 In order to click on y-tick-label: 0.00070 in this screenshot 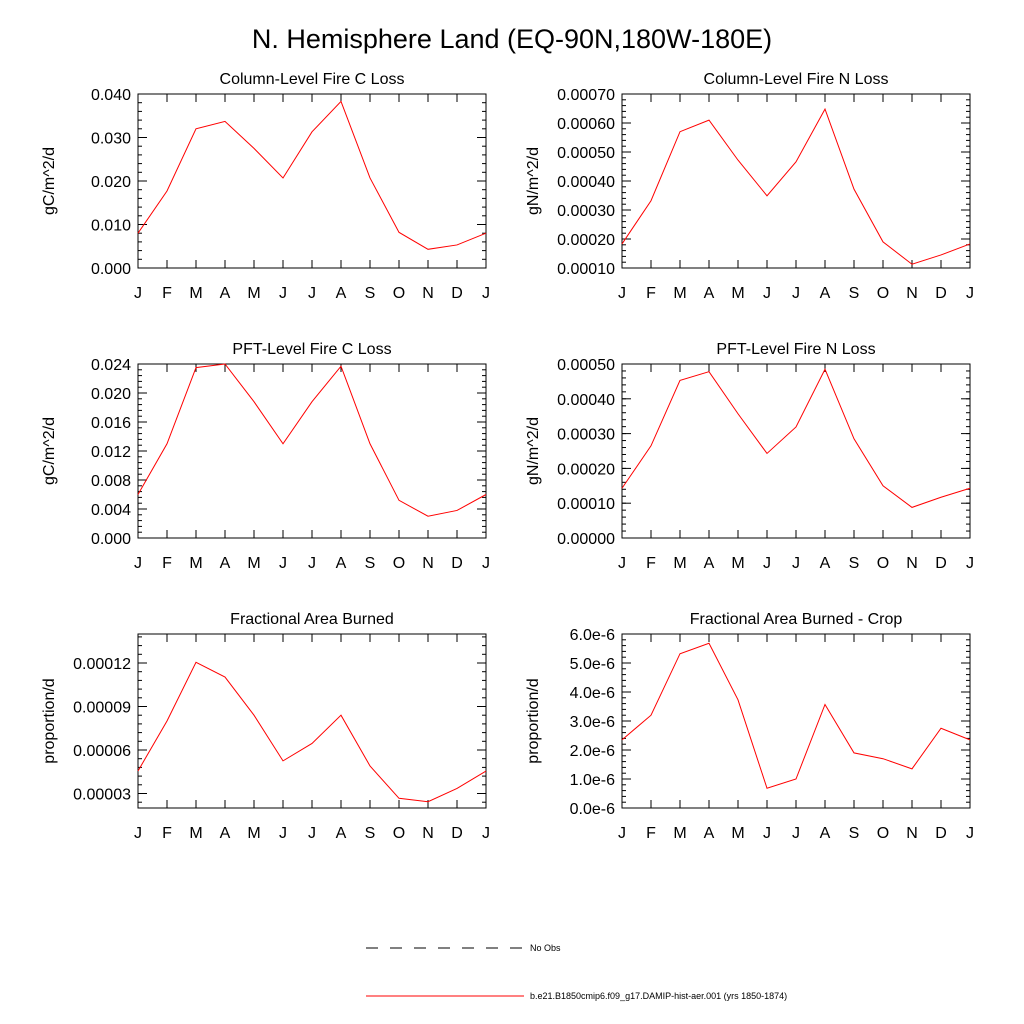, I will do `click(586, 95)`.